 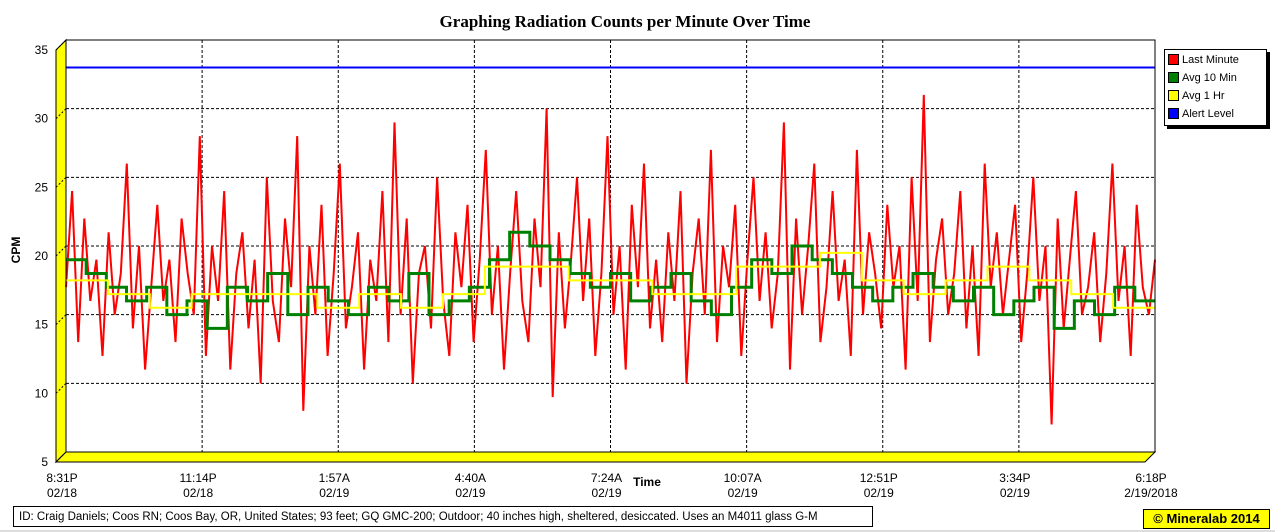 I want to click on y-tick-label: 35, so click(x=42, y=50).